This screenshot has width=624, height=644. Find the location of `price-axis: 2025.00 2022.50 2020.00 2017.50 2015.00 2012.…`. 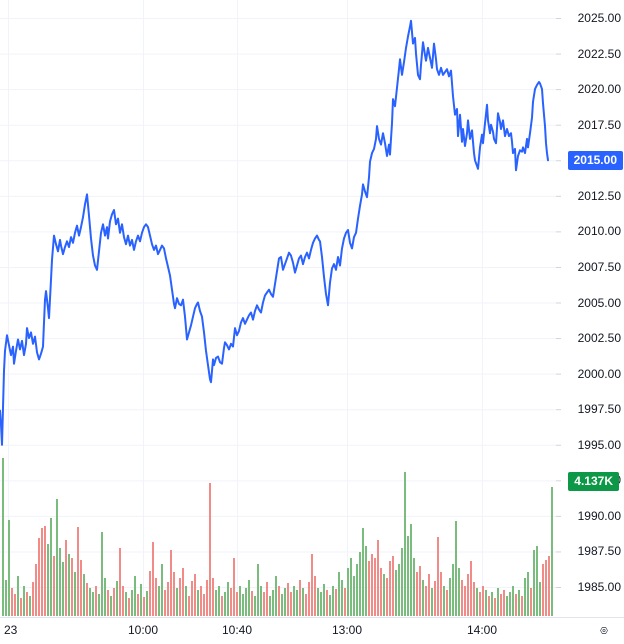

price-axis: 2025.00 2022.50 2020.00 2017.50 2015.00 2012.… is located at coordinates (590, 308).